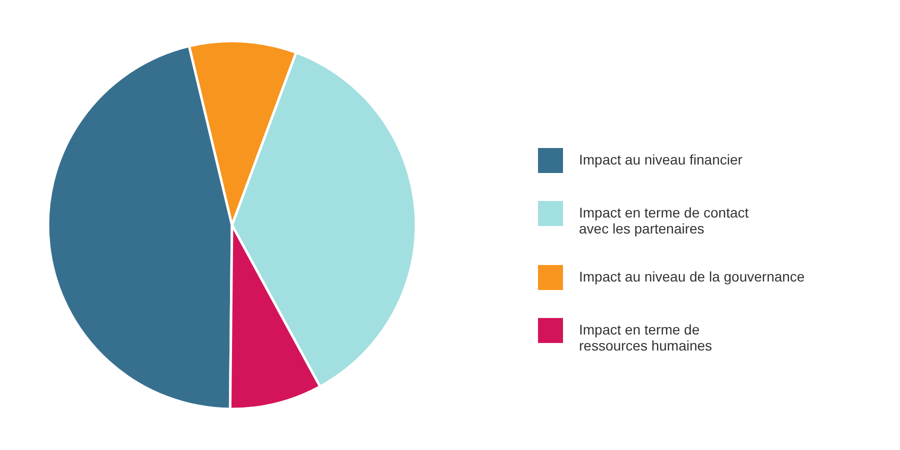 This screenshot has width=900, height=450. What do you see at coordinates (661, 160) in the screenshot?
I see `legend-label: Impact au niveau financier` at bounding box center [661, 160].